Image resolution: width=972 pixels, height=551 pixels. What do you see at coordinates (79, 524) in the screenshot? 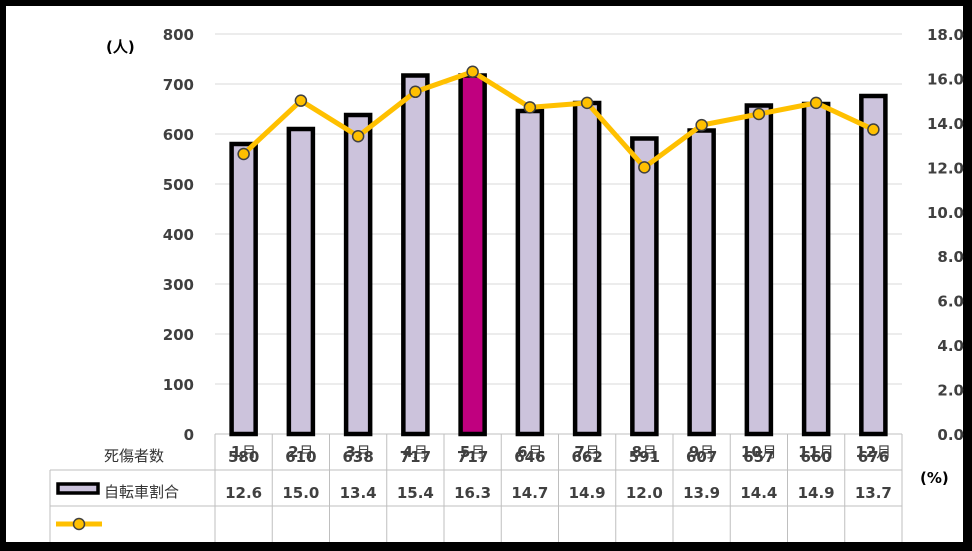
I see `legend-line-marker` at bounding box center [79, 524].